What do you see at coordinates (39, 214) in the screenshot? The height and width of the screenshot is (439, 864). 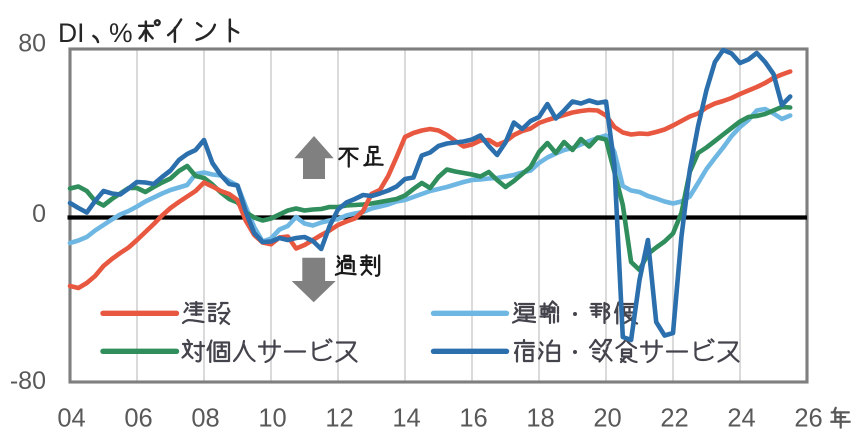 I see `svg-text: 0` at bounding box center [39, 214].